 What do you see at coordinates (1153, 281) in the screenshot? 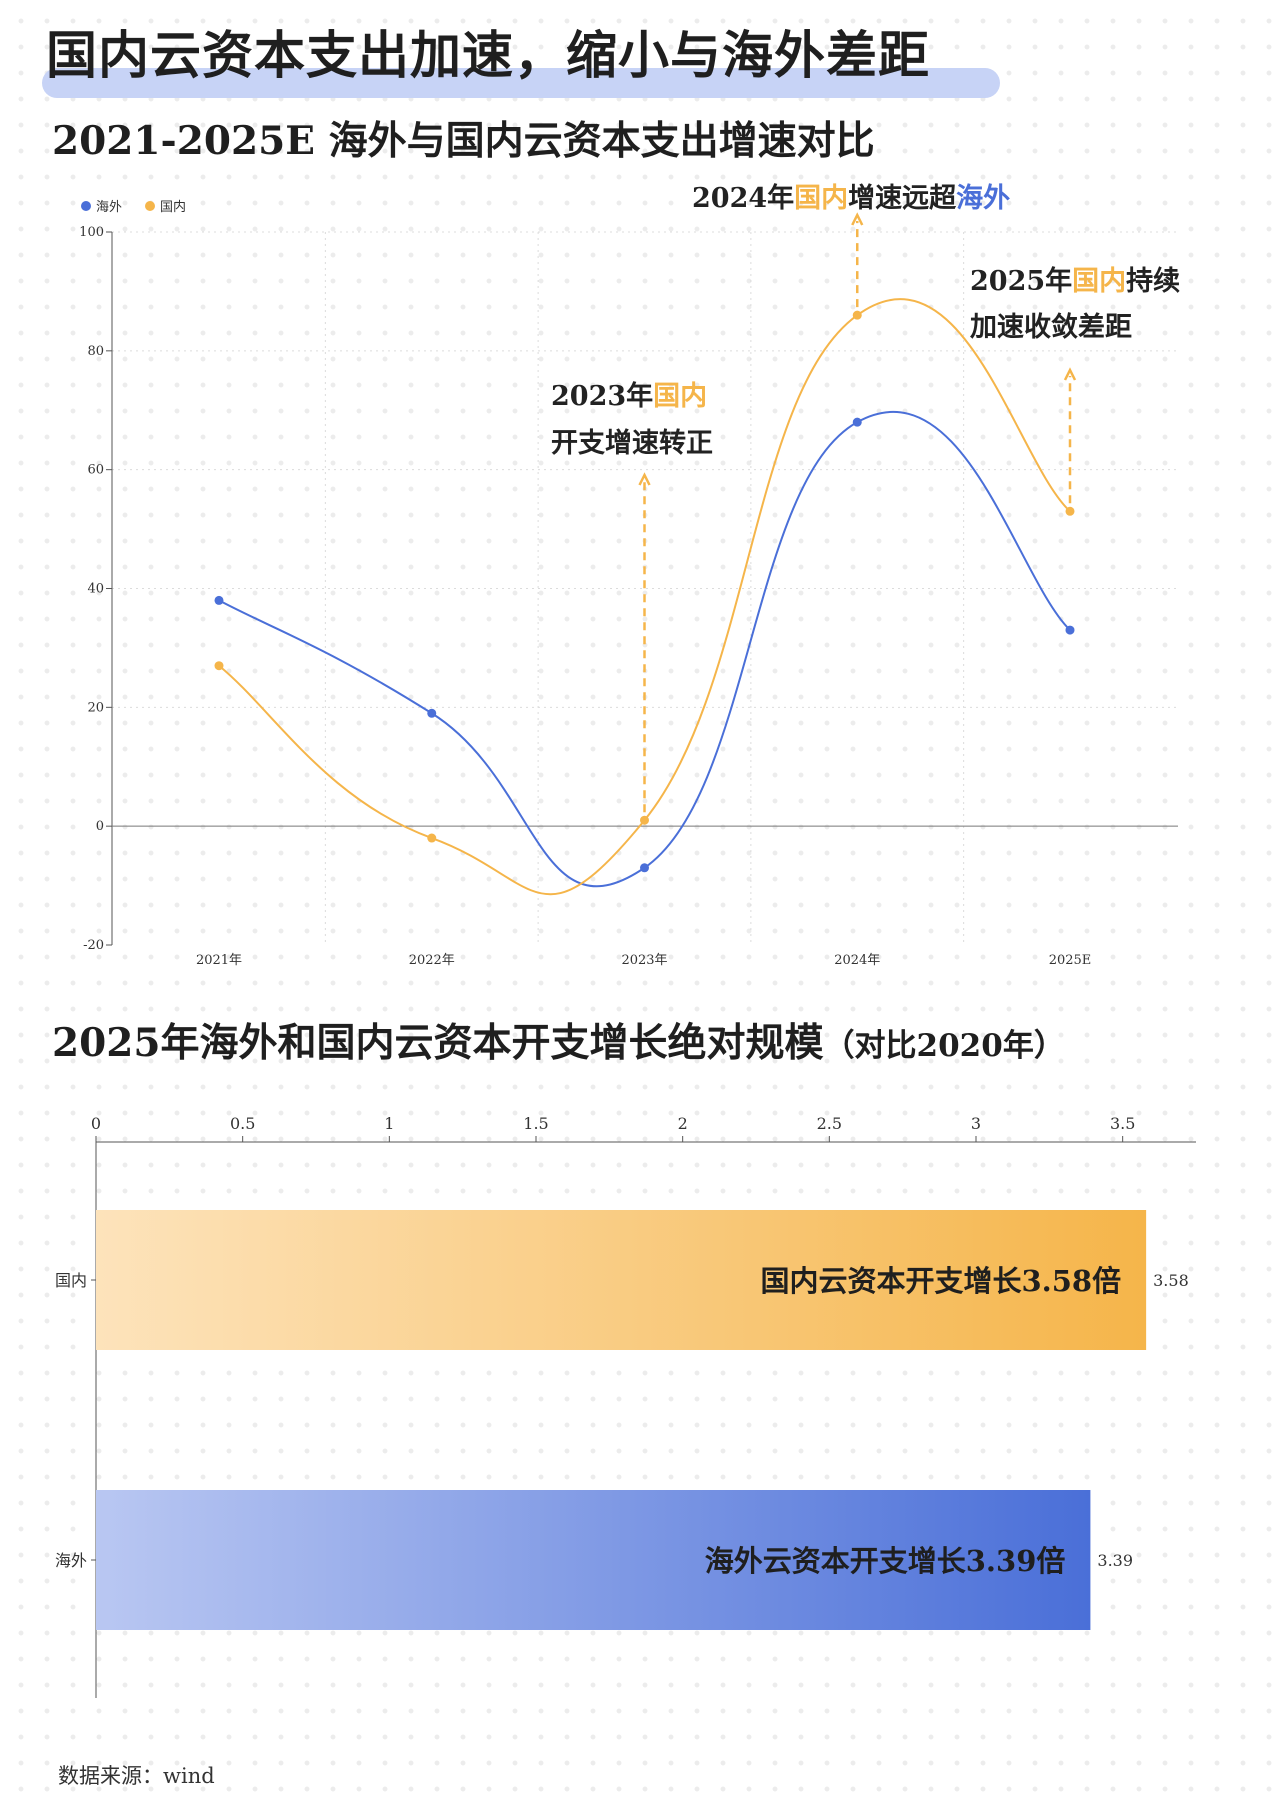
I see `annotation-segment: 持续` at bounding box center [1153, 281].